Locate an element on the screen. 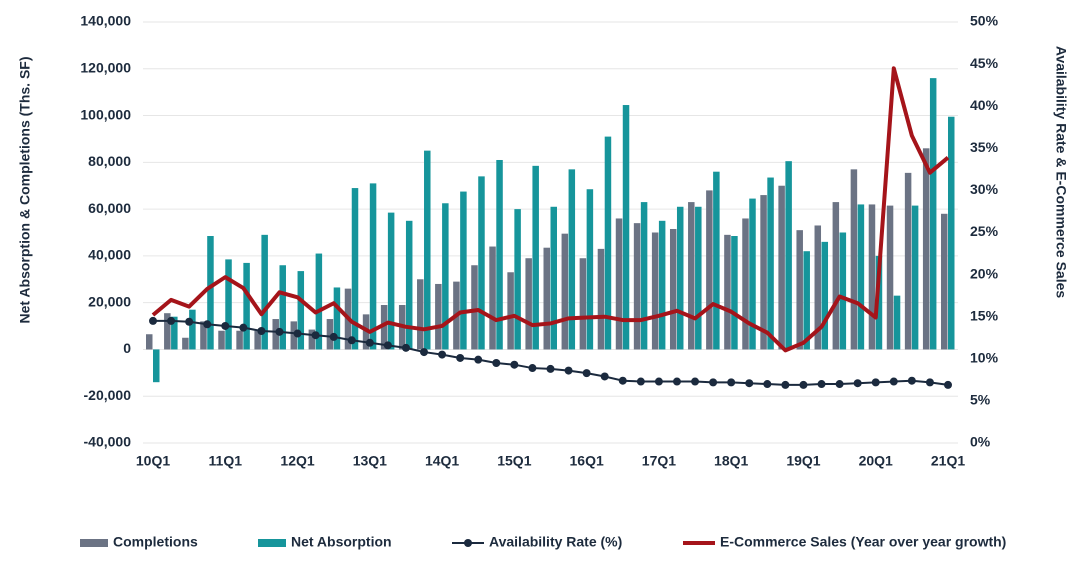 The image size is (1085, 568). y2-tick-label: 25% is located at coordinates (984, 231).